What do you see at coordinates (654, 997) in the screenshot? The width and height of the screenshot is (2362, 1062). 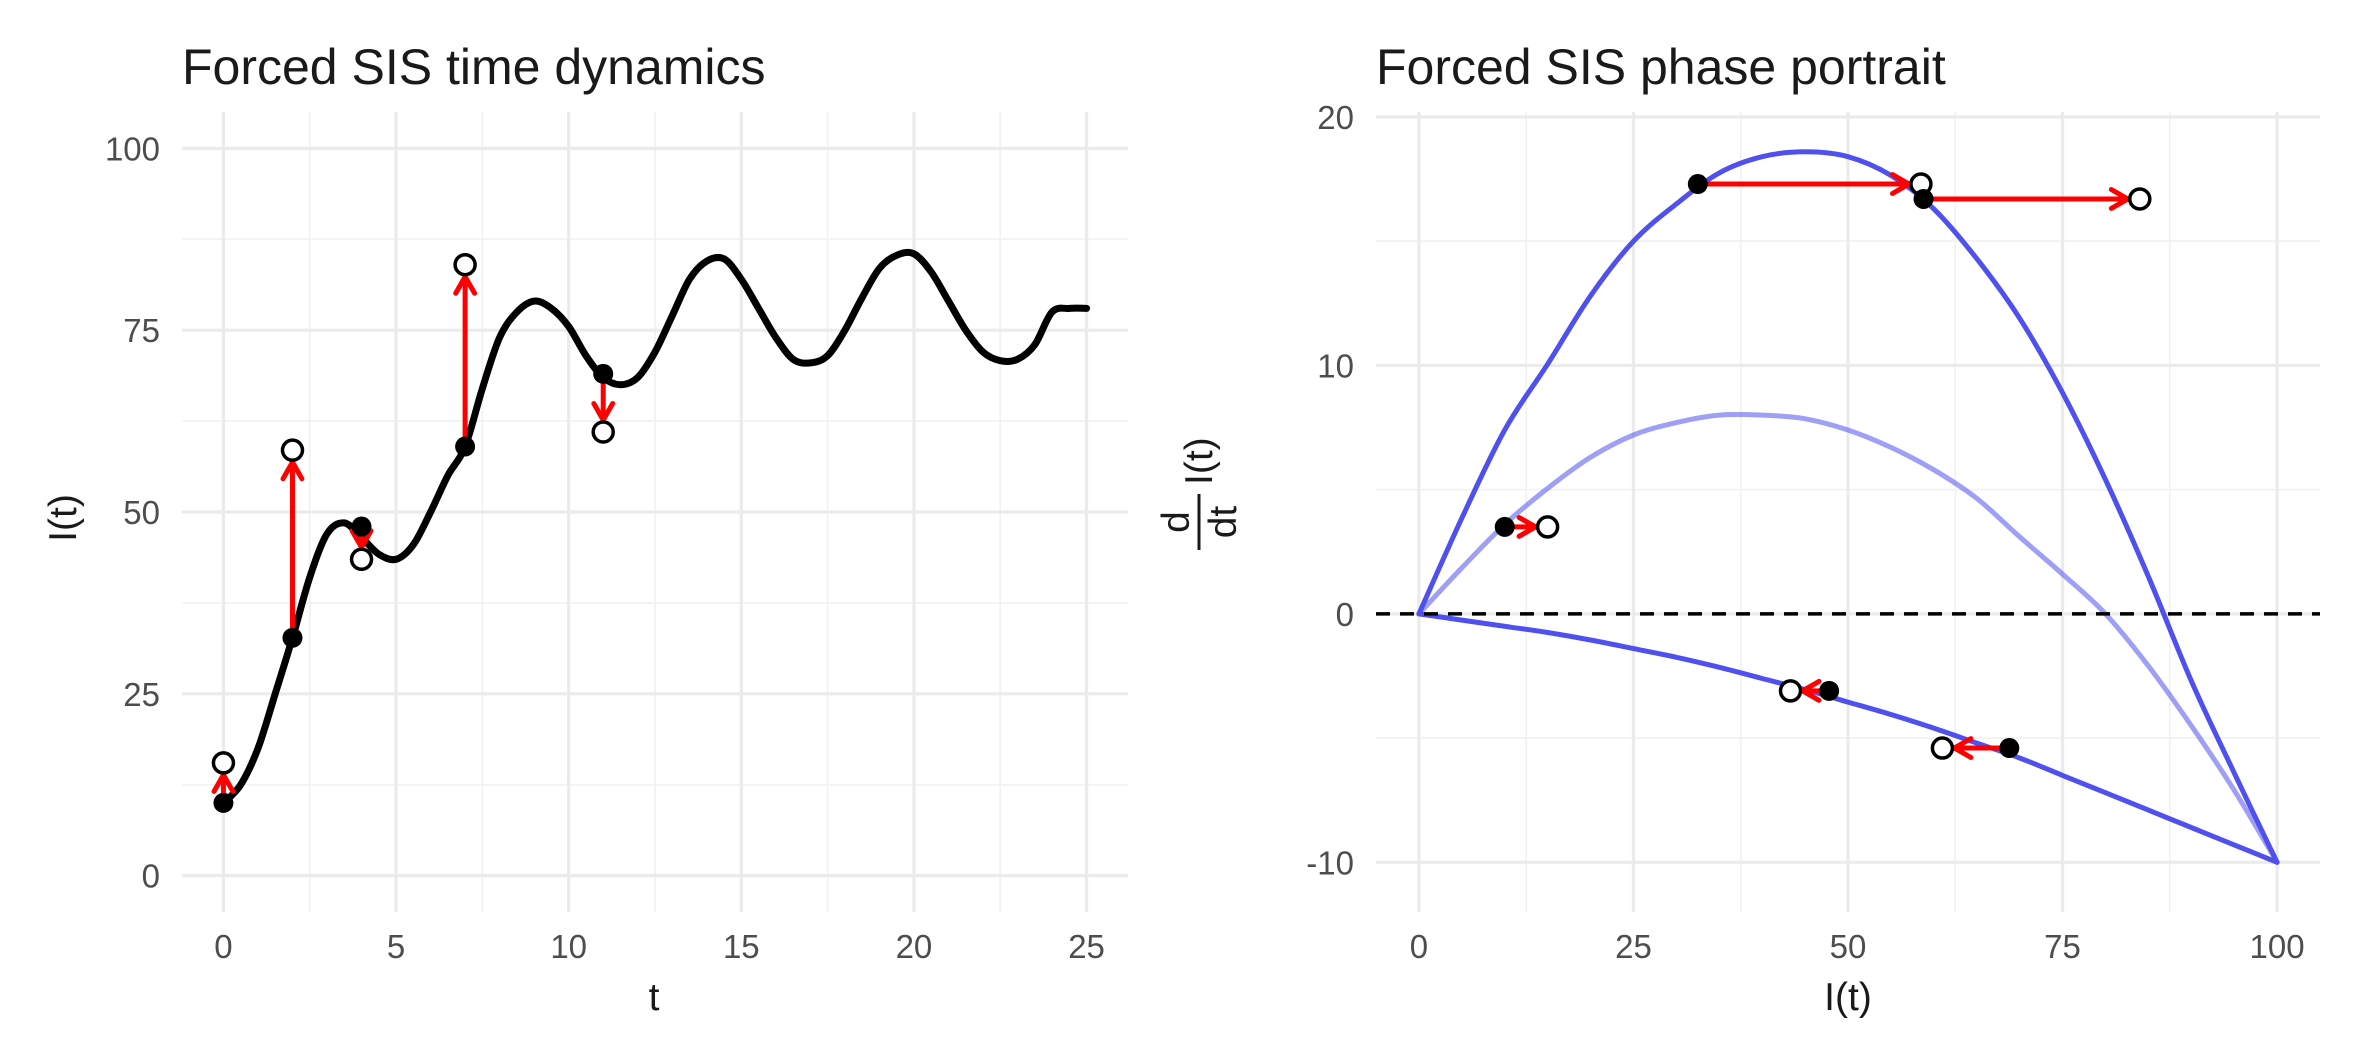 I see `left-x-axis-title: t` at bounding box center [654, 997].